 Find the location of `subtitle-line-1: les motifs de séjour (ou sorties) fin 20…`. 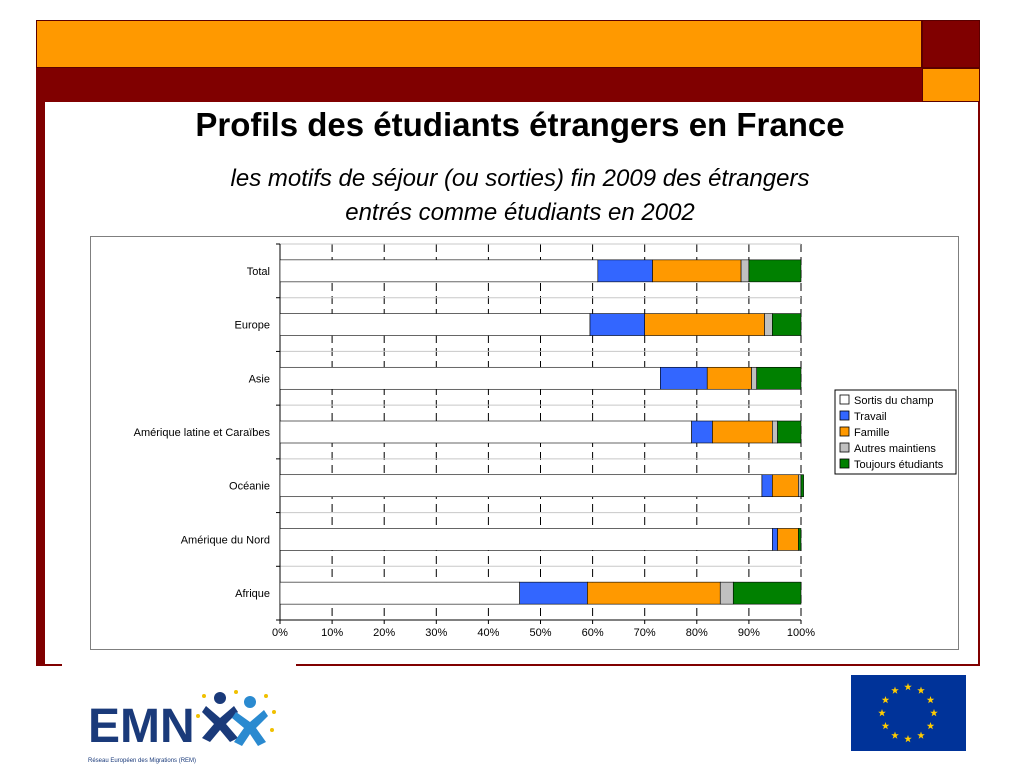

subtitle-line-1: les motifs de séjour (ou sorties) fin 20… is located at coordinates (520, 178).